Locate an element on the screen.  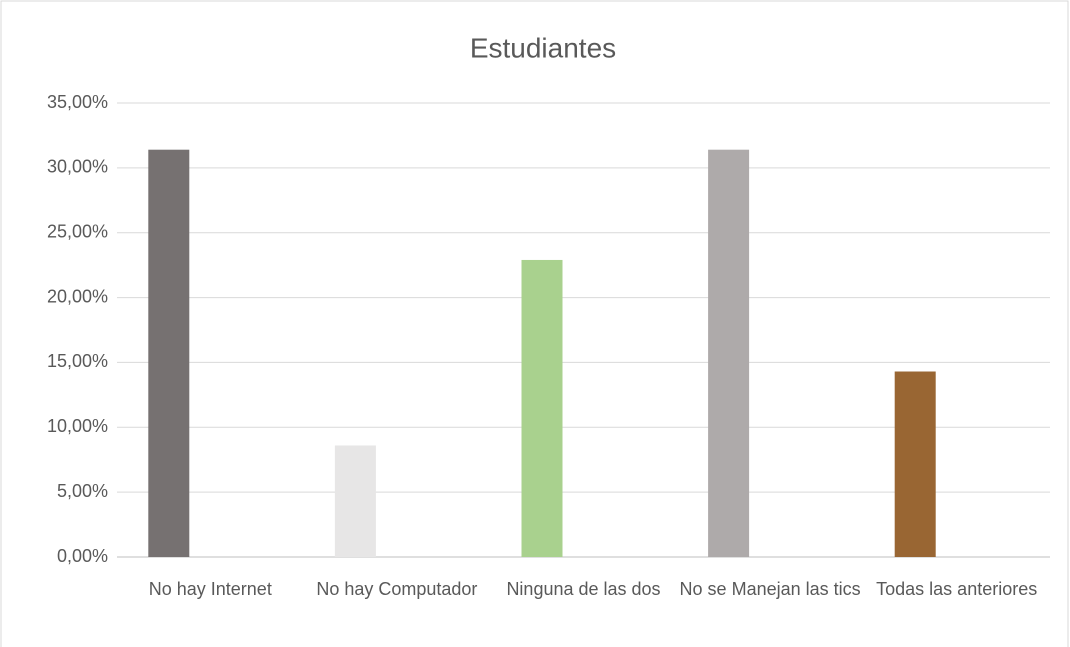
y-tick-label: 20,00% is located at coordinates (77, 296).